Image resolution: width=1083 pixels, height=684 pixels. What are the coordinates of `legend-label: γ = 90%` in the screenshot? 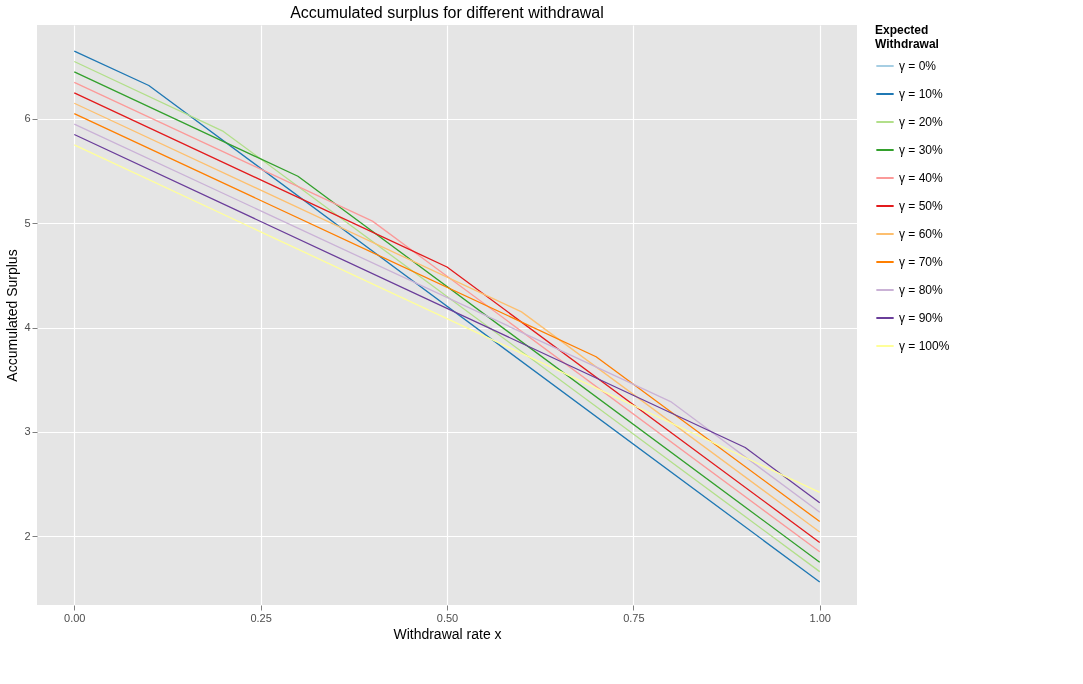 It's located at (921, 318).